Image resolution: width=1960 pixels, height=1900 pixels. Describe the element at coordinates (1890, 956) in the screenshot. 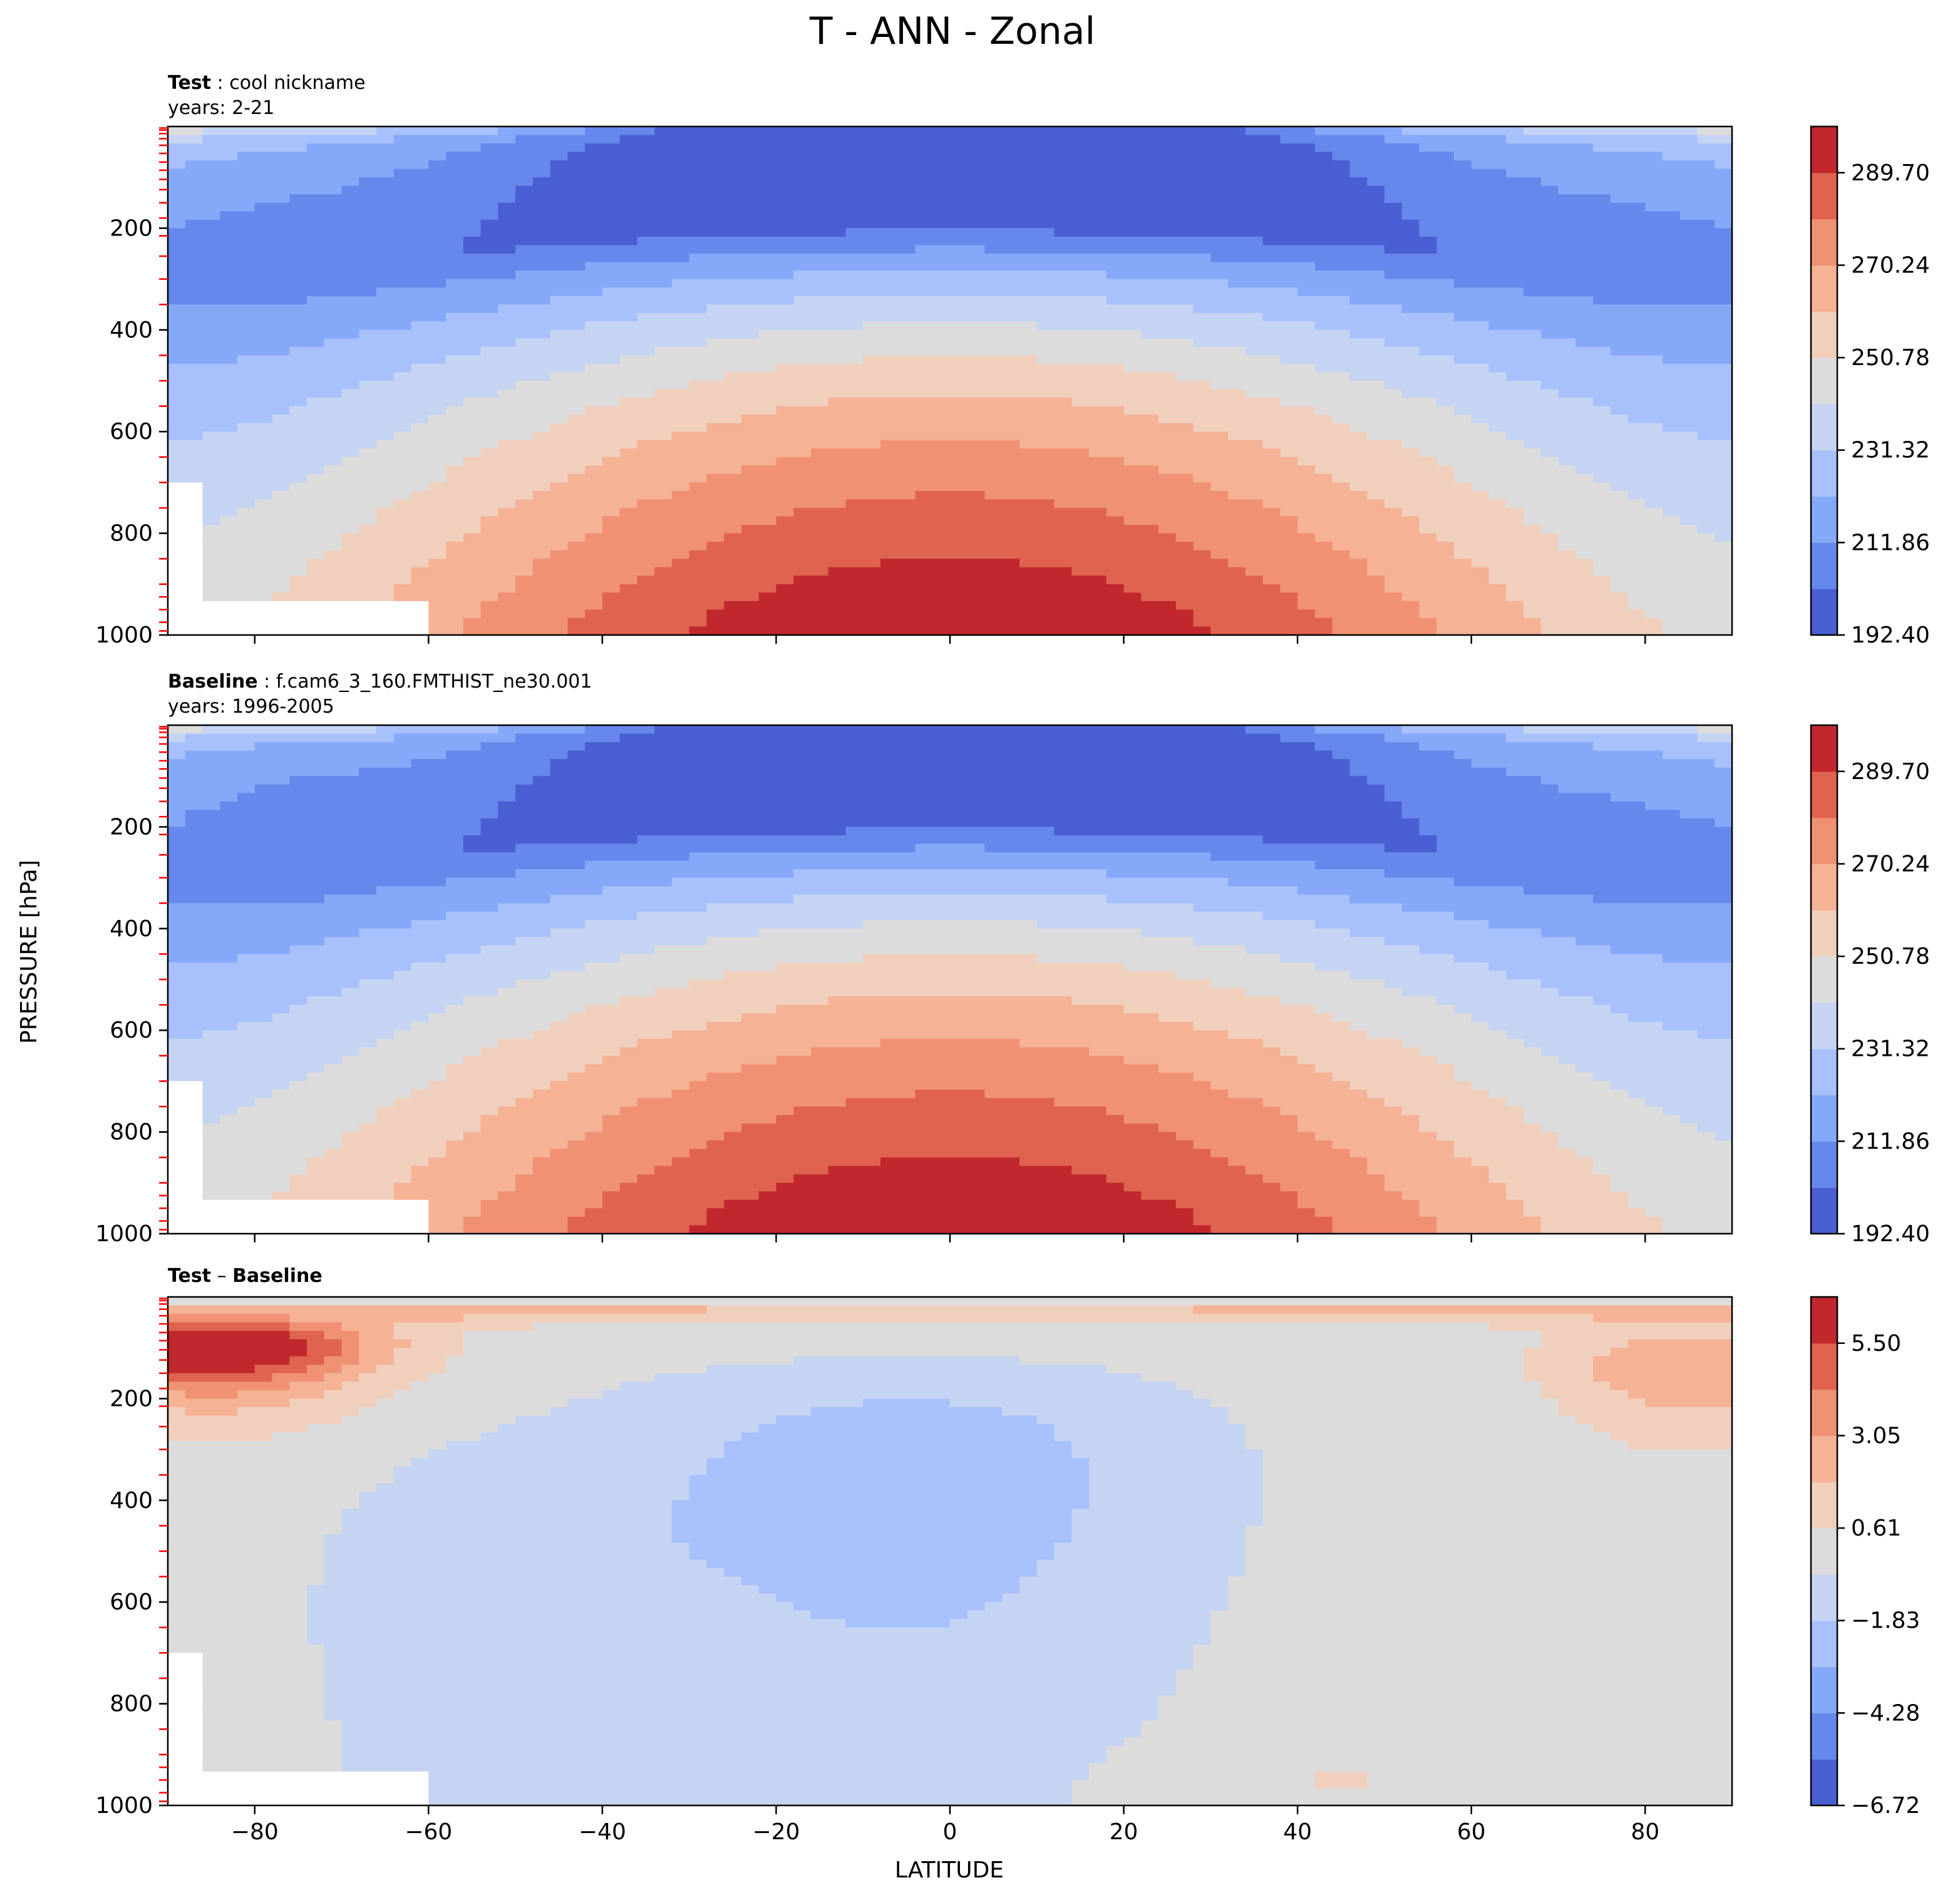

I see `colorbar-tick-label: 250.78` at that location.